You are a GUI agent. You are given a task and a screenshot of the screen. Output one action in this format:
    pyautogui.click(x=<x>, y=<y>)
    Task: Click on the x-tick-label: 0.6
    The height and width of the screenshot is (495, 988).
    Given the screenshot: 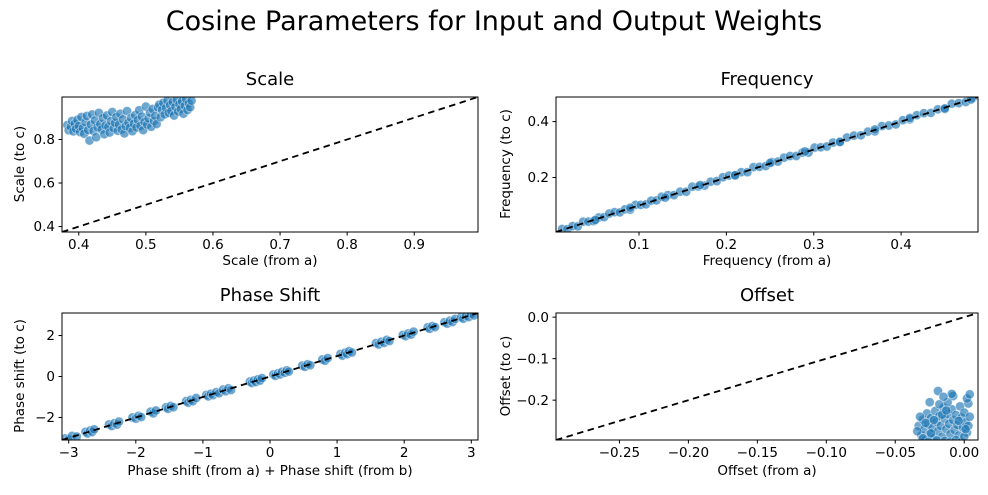 What is the action you would take?
    pyautogui.click(x=212, y=245)
    